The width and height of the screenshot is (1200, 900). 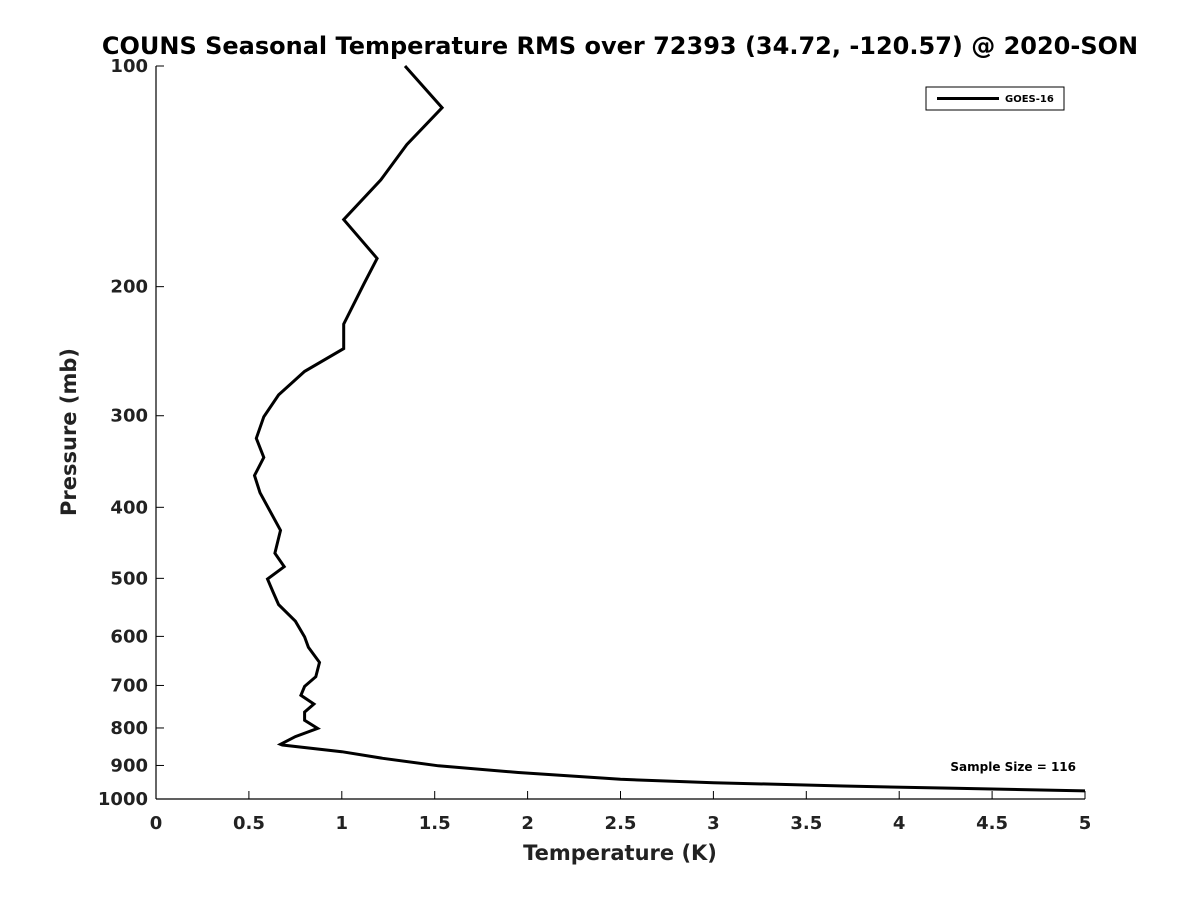 I want to click on y-tick-label: 500, so click(x=129, y=578).